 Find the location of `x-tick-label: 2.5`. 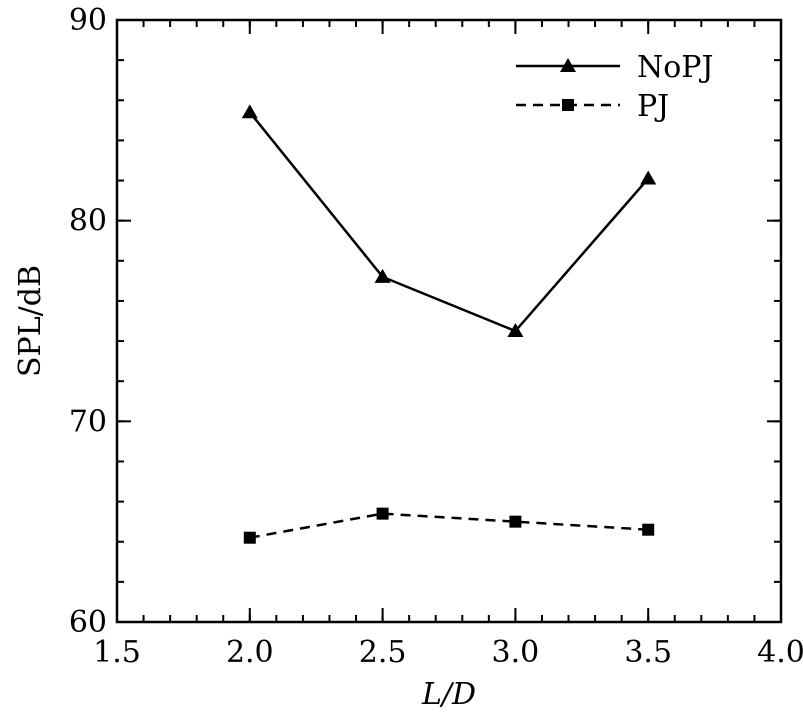

x-tick-label: 2.5 is located at coordinates (383, 652).